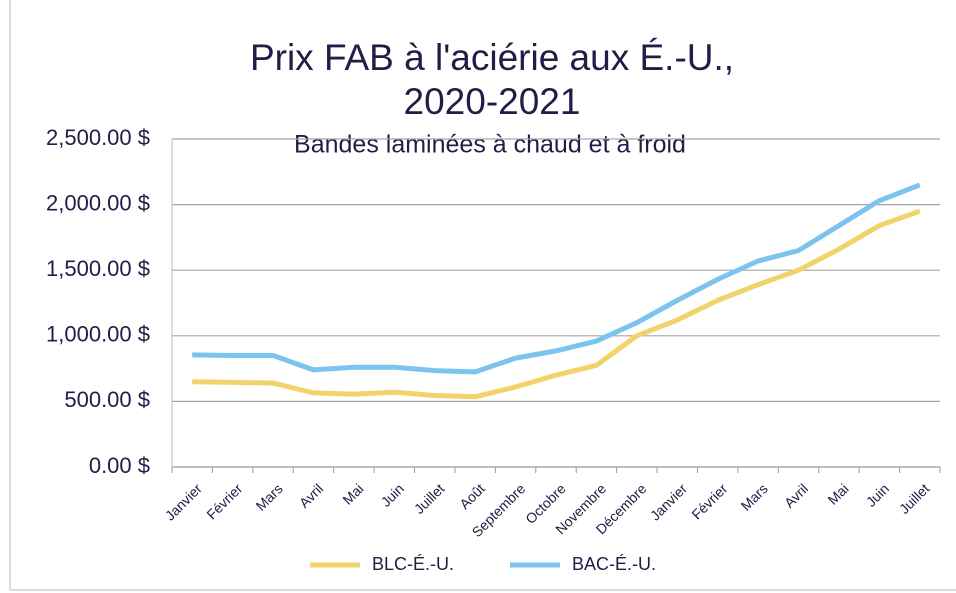 The width and height of the screenshot is (956, 593). Describe the element at coordinates (492, 101) in the screenshot. I see `chart-title: 2020-2021` at that location.